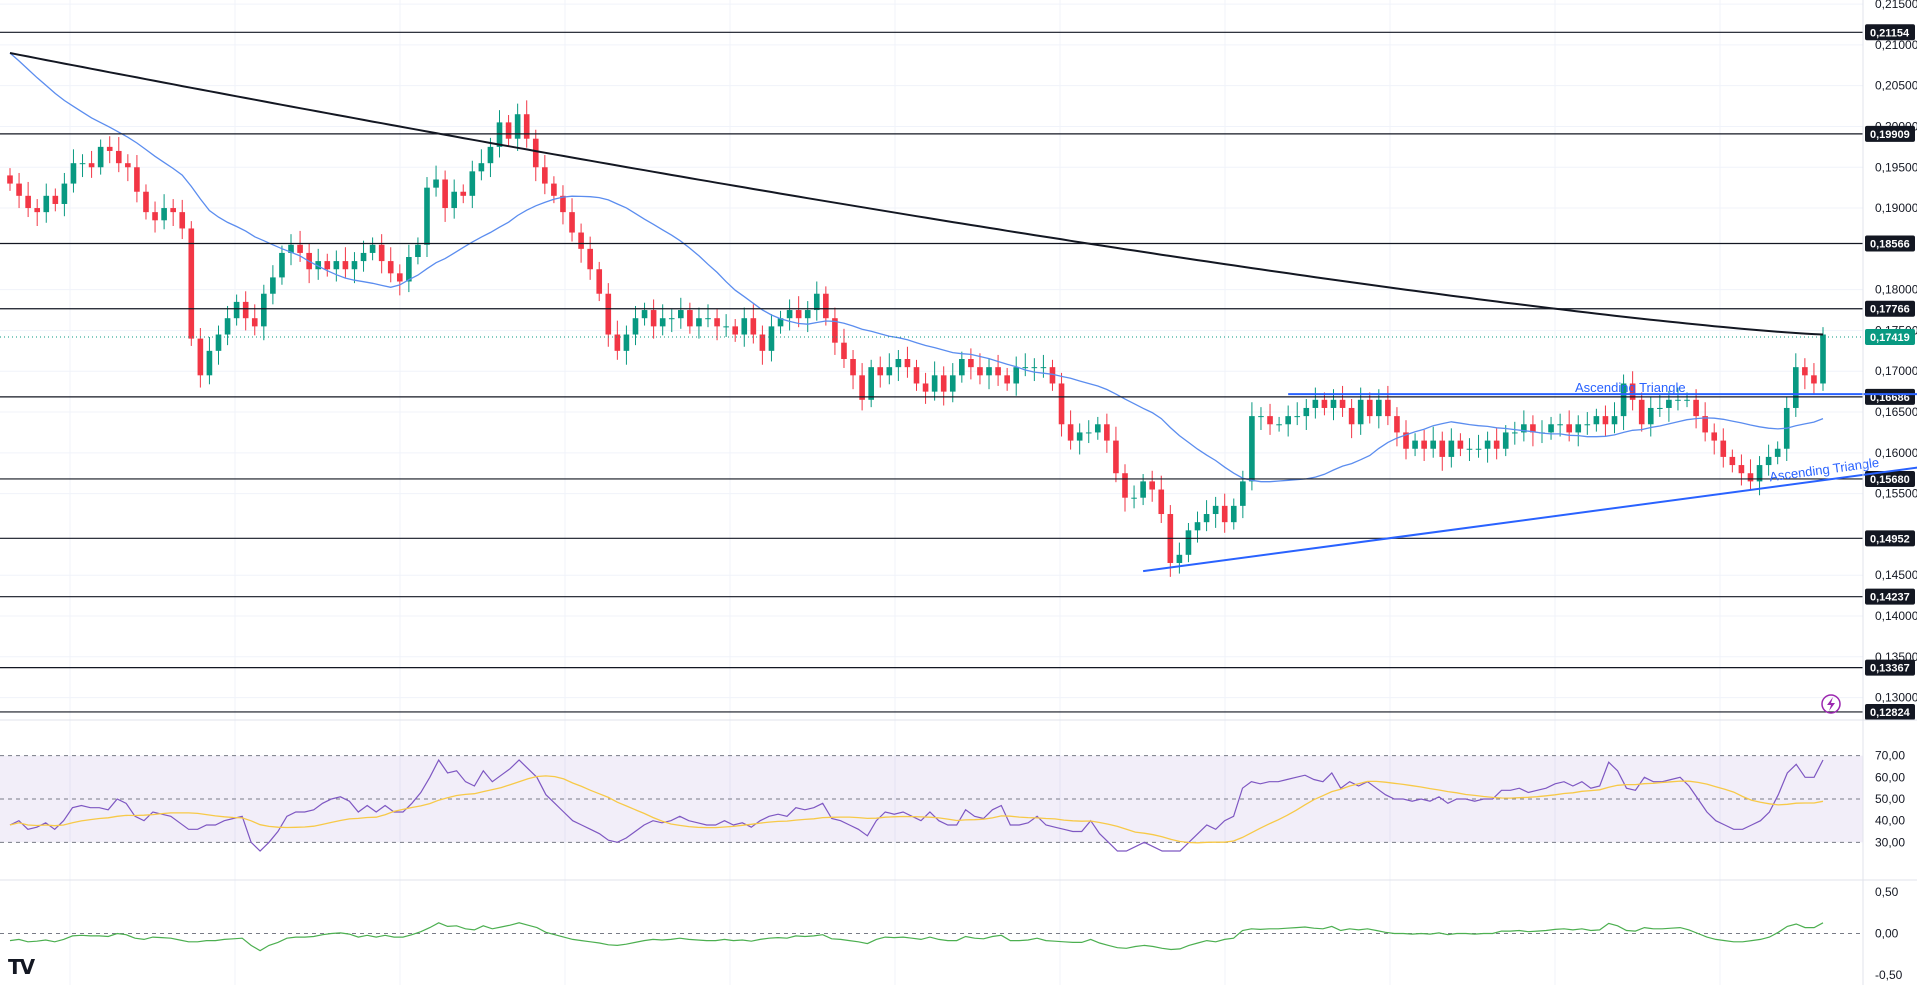 This screenshot has height=985, width=1917. What do you see at coordinates (1890, 539) in the screenshot?
I see `level-label: 0,14952` at bounding box center [1890, 539].